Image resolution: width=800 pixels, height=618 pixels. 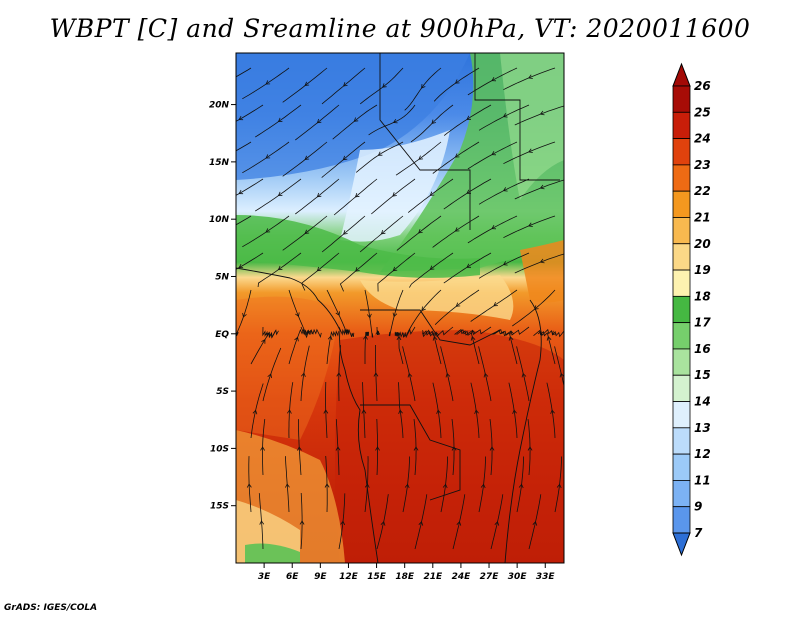 I want to click on colorbar: 7 9 11 12 13 14 15 16 17 18 19 20 21 22 23 24 25 26, so click(x=691, y=309).